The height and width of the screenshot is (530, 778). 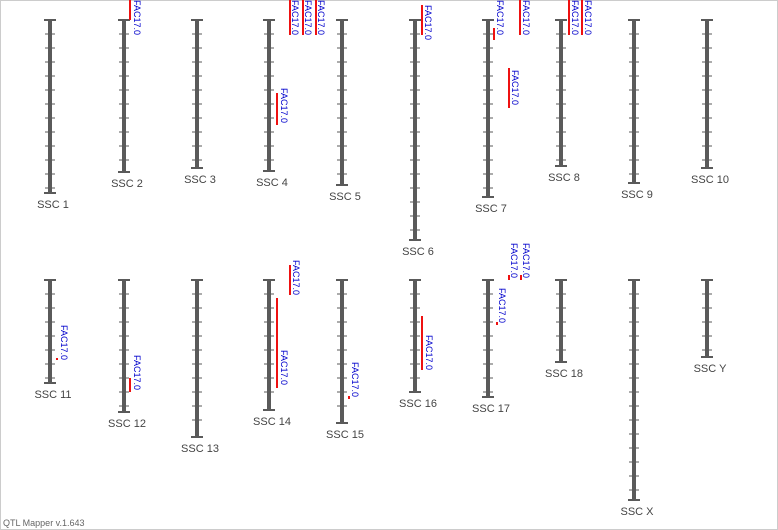 What do you see at coordinates (418, 404) in the screenshot?
I see `chromosome-label: SSC 16` at bounding box center [418, 404].